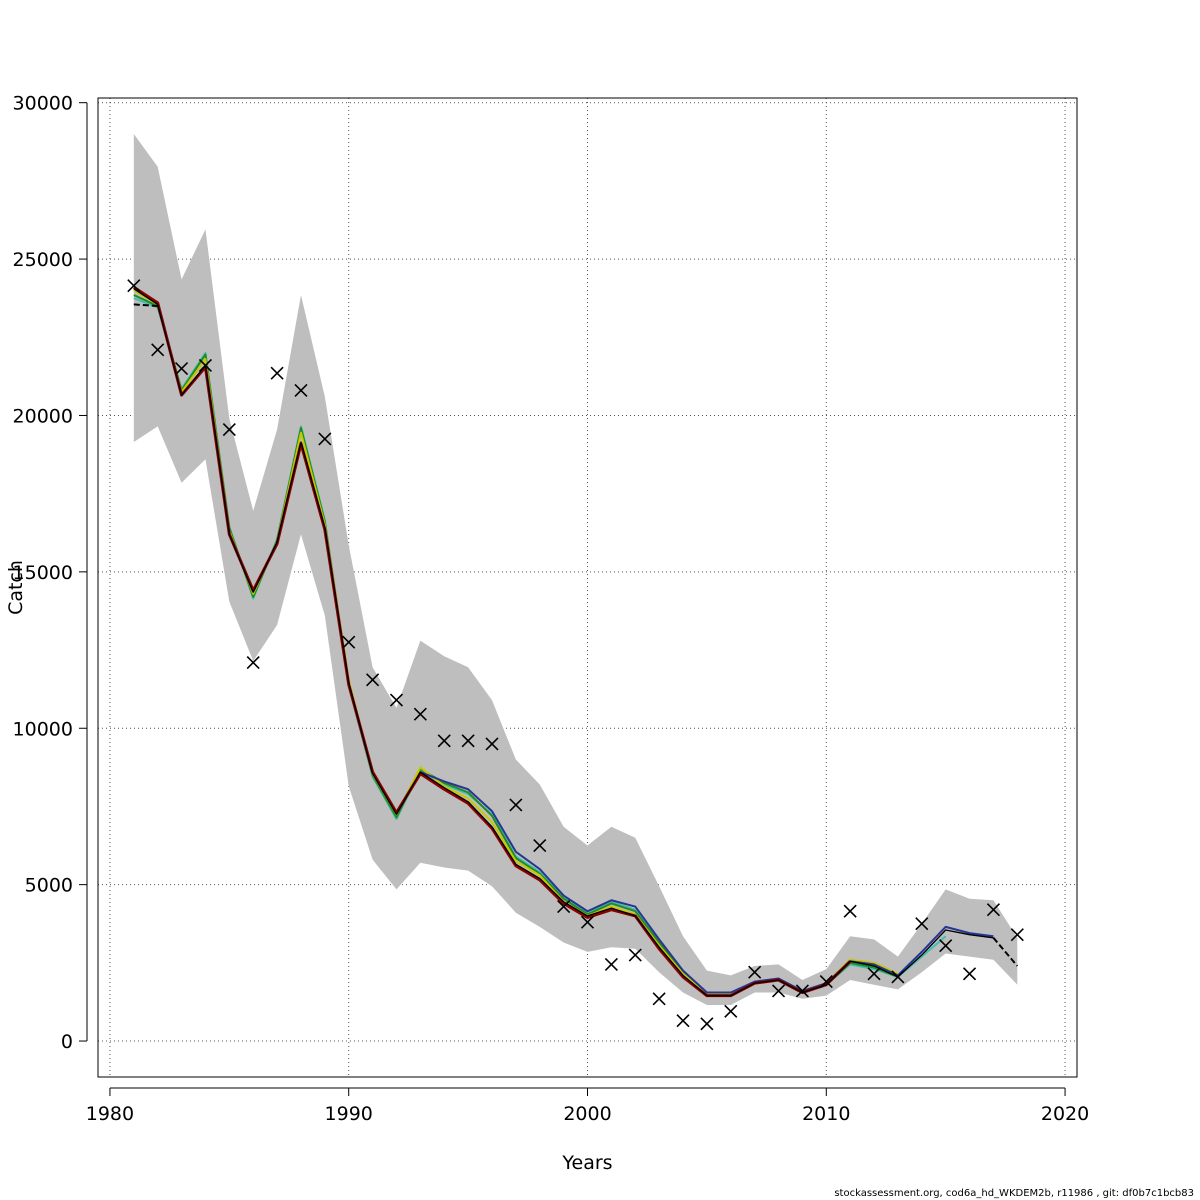  I want to click on y-tick-label: 25000, so click(43, 260).